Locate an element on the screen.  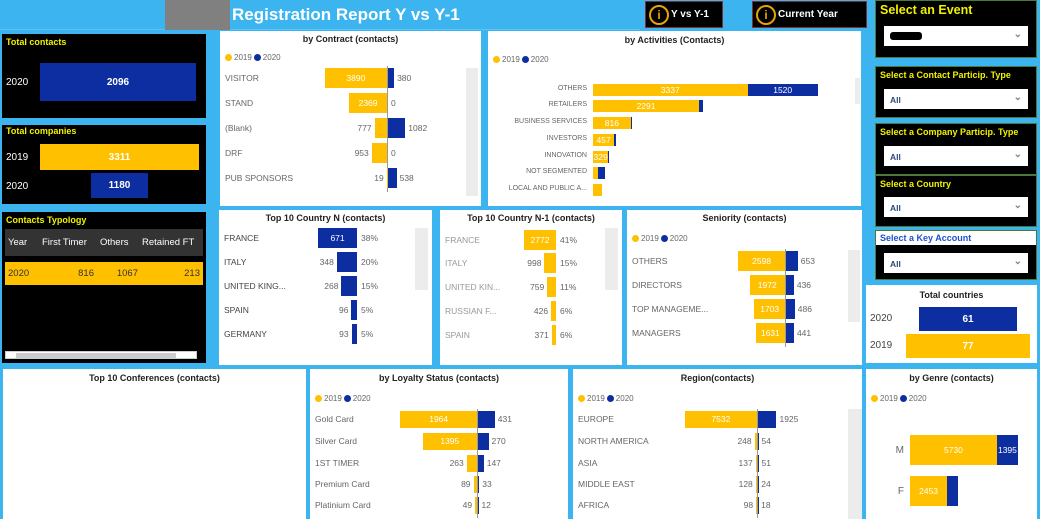
current-year-button: i Current Year is located at coordinates (809, 14).